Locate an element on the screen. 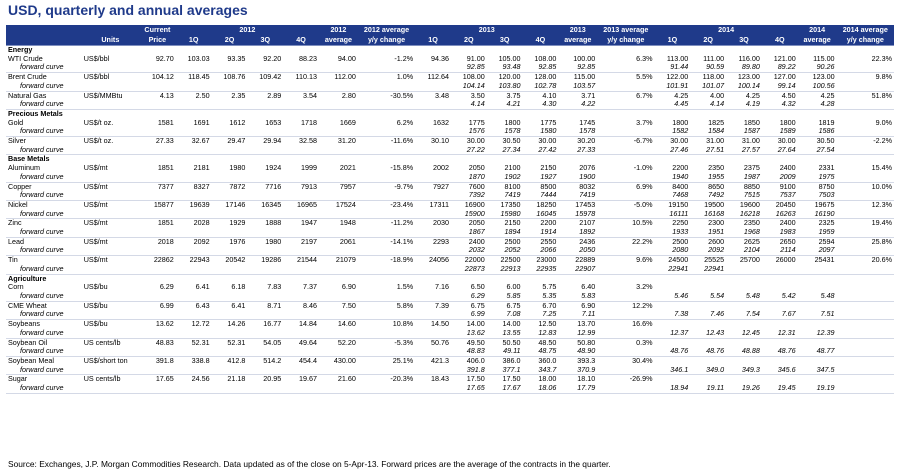 The height and width of the screenshot is (473, 898). commodity-name: Nickel is located at coordinates (18, 204).